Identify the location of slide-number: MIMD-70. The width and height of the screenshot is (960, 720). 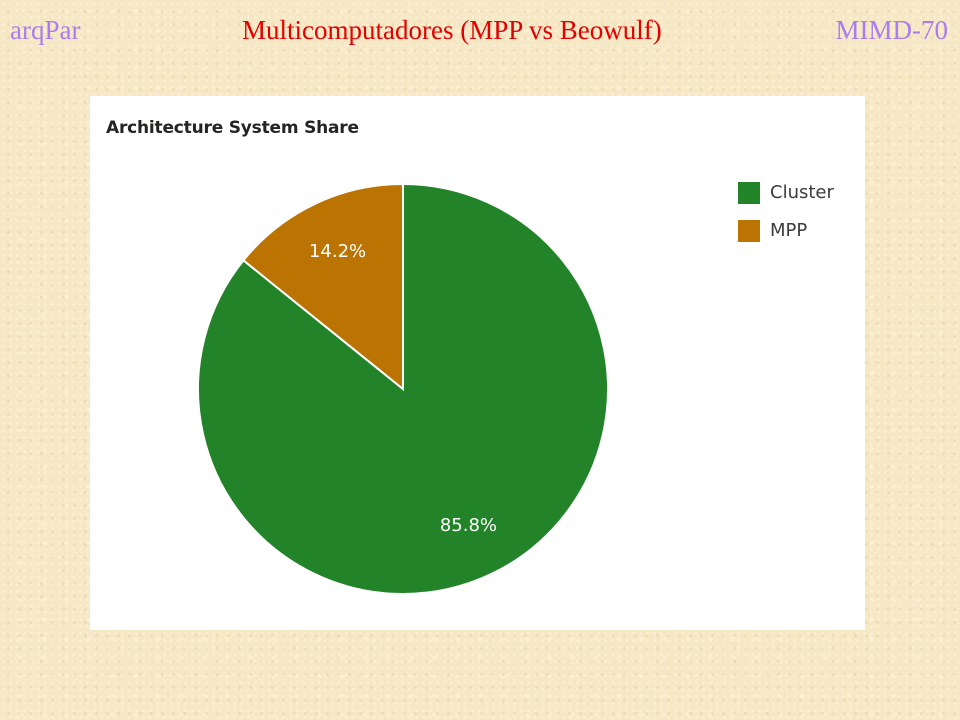
(892, 30).